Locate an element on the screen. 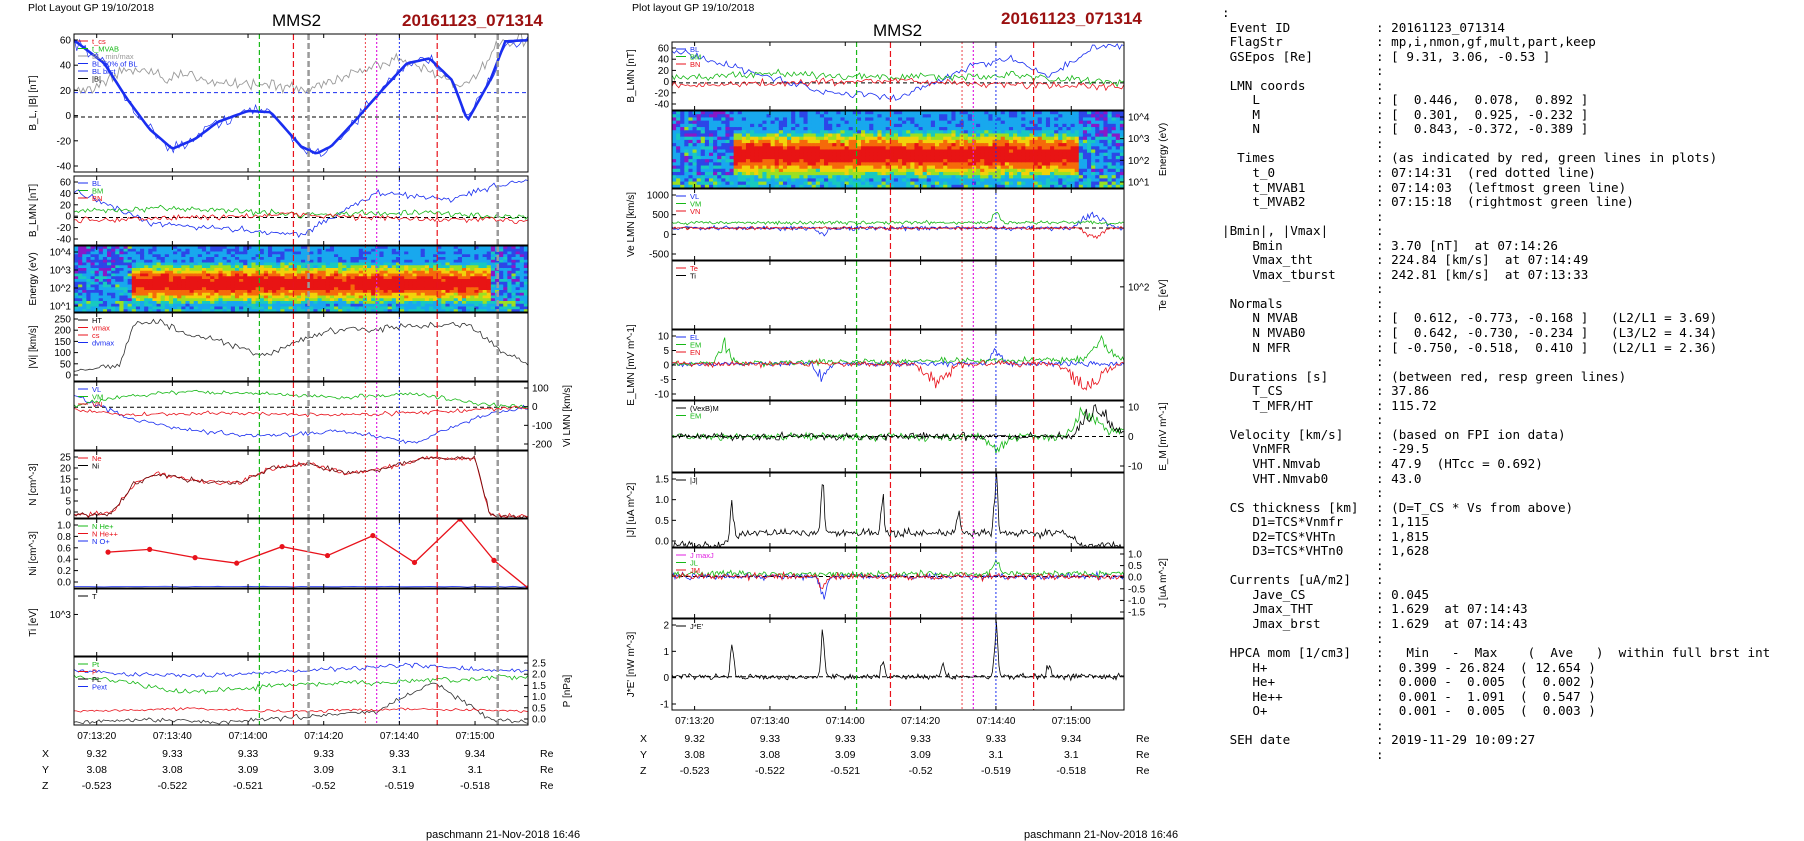 The height and width of the screenshot is (841, 1804). y-tick-label: 20 is located at coordinates (66, 205).